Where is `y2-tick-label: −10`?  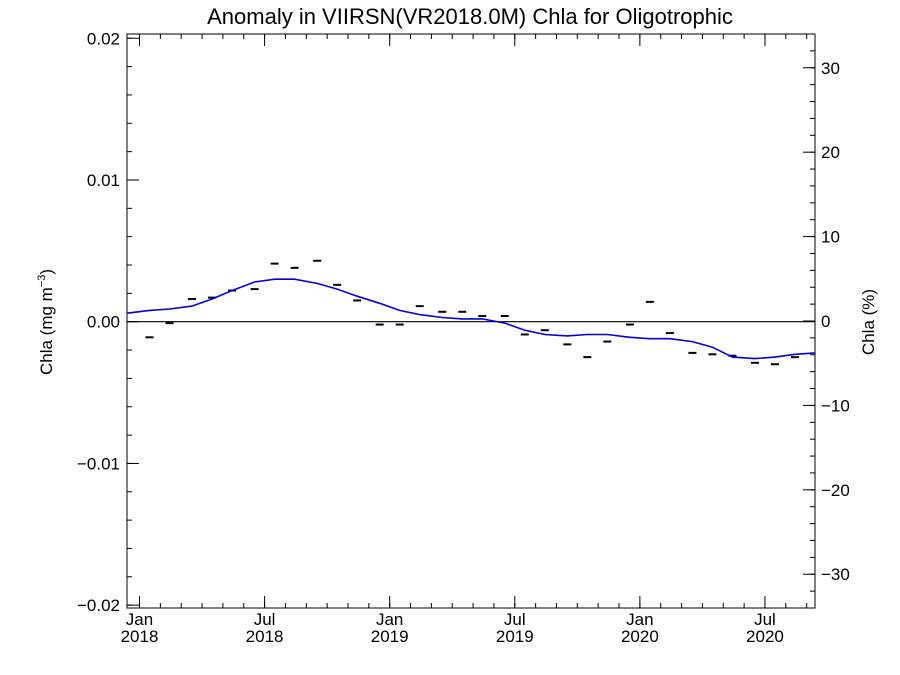
y2-tick-label: −10 is located at coordinates (835, 405).